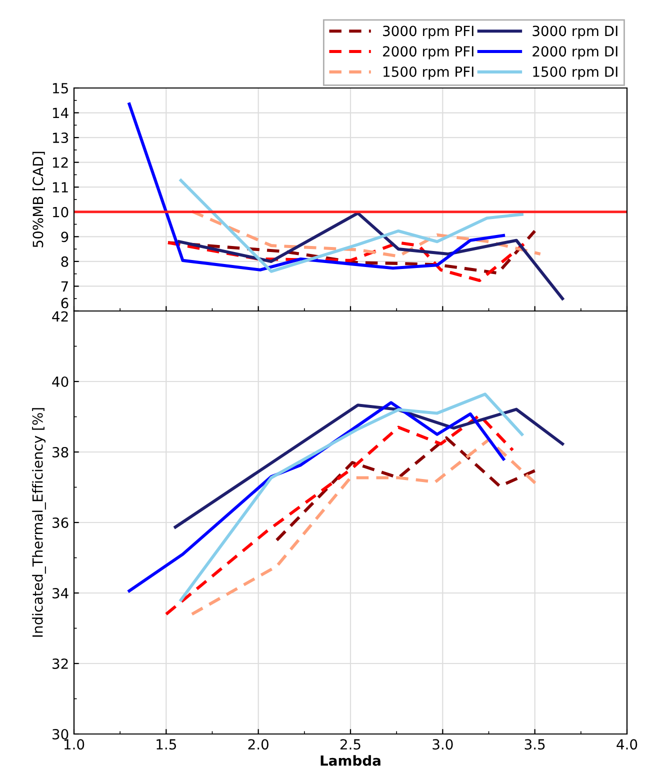 Image resolution: width=663 pixels, height=781 pixels. I want to click on y-tick-label: 38, so click(60, 452).